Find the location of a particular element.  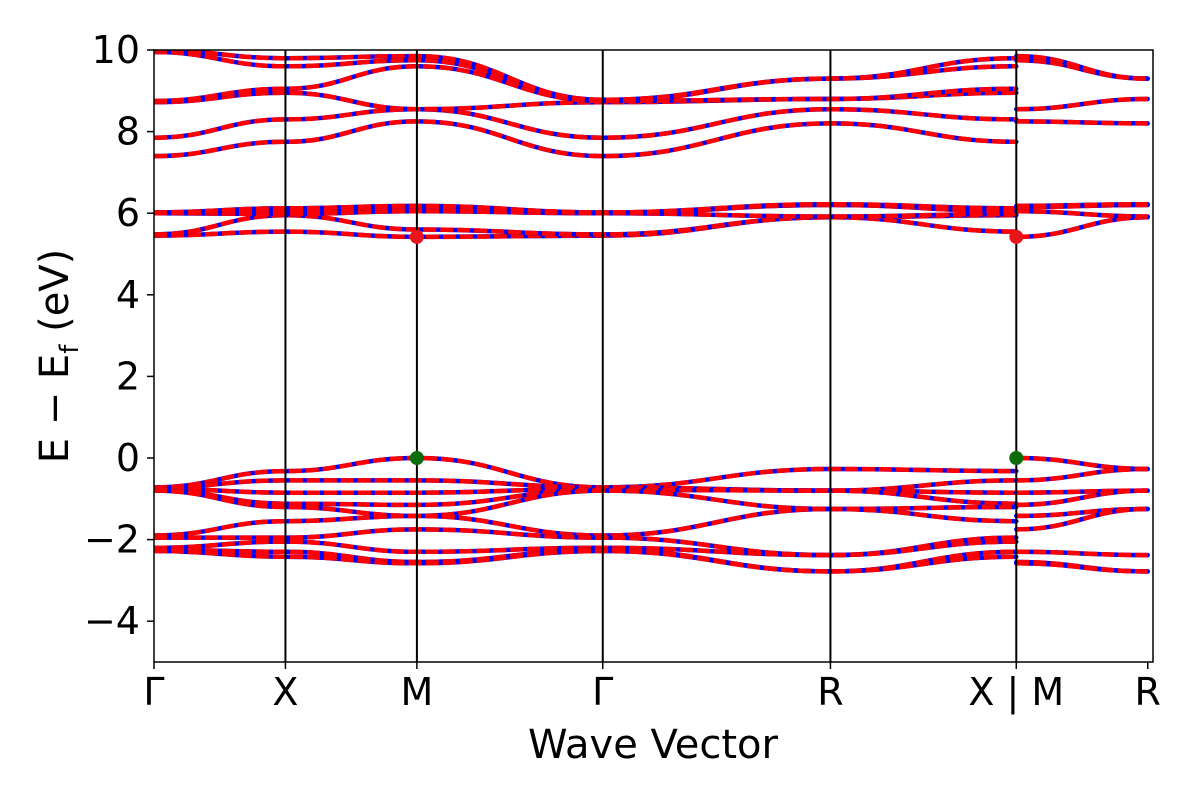

y-axis-label: E − Ef (eV) is located at coordinates (58, 356).